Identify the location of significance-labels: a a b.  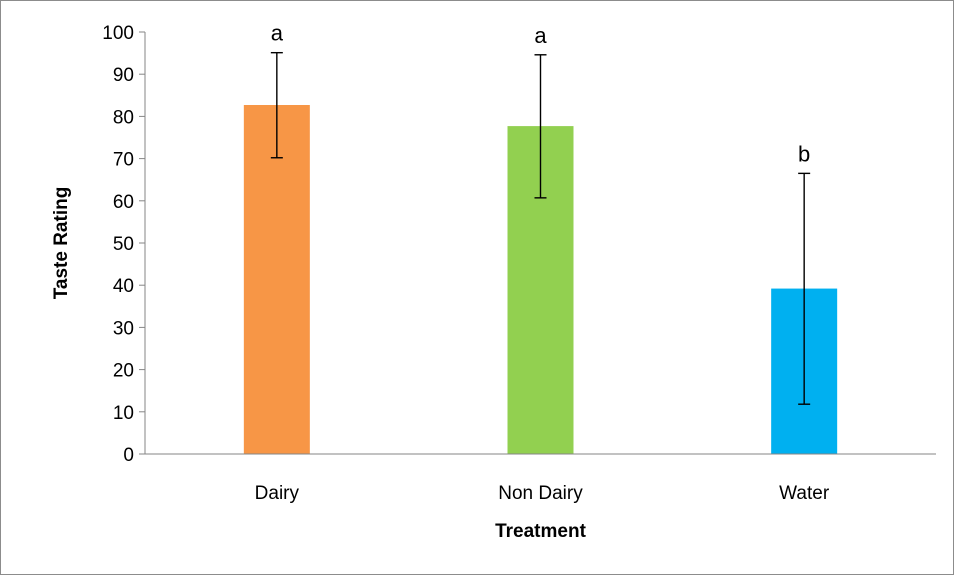
(541, 94).